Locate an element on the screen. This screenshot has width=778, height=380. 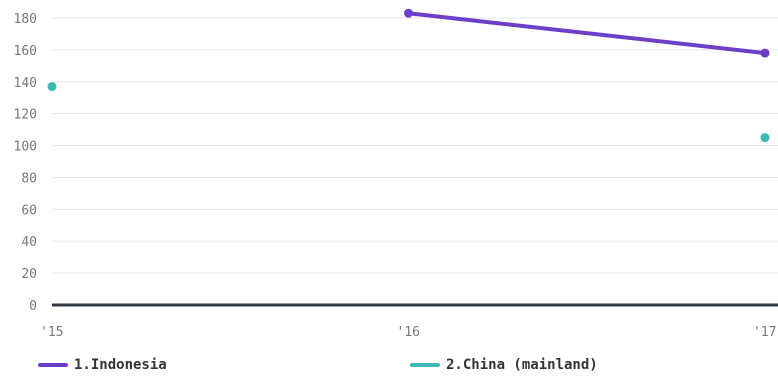
y-tick-label: 40 is located at coordinates (29, 242).